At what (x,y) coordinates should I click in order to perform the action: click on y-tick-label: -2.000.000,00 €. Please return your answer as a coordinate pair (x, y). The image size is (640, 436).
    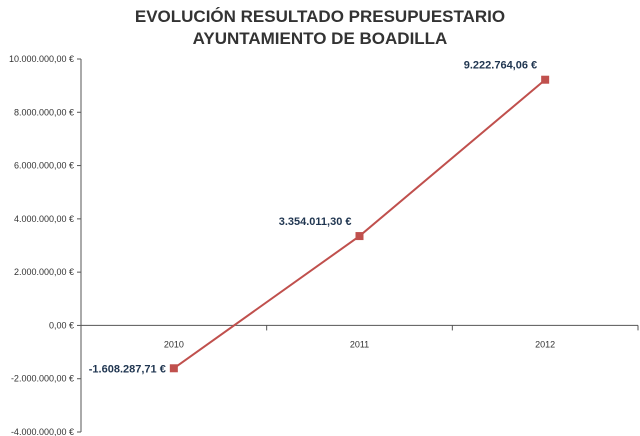
    Looking at the image, I should click on (42, 379).